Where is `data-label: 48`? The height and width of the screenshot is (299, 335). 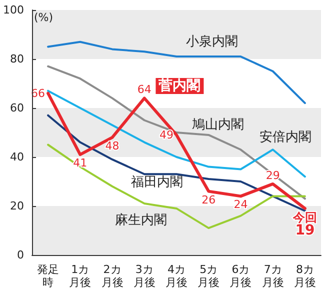 data-label: 48 is located at coordinates (112, 145).